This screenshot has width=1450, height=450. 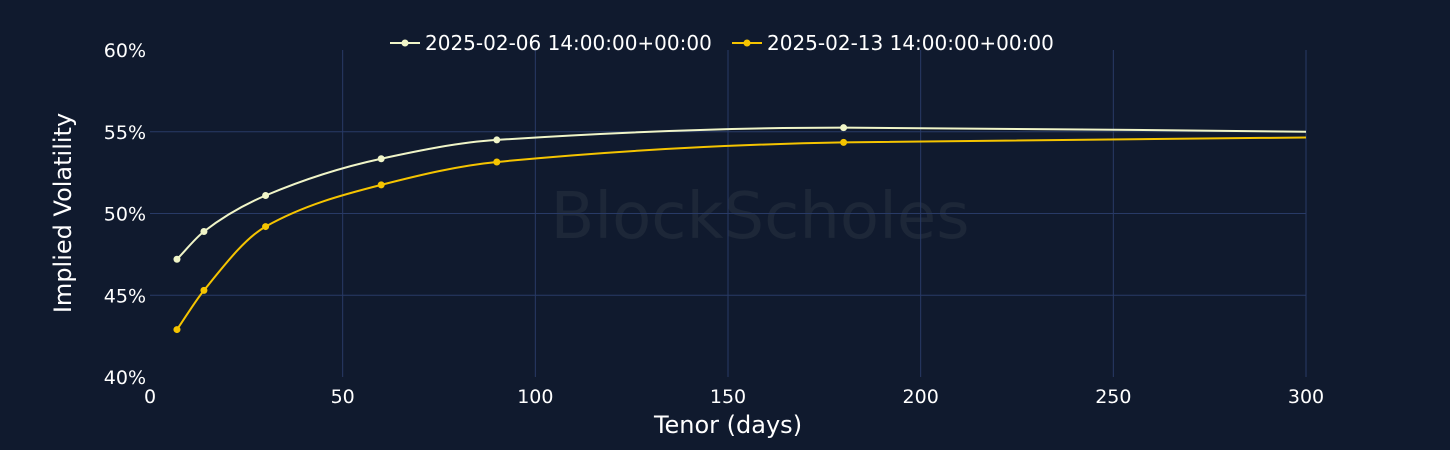 What do you see at coordinates (727, 425) in the screenshot?
I see `x-axis-title: Tenor (days)` at bounding box center [727, 425].